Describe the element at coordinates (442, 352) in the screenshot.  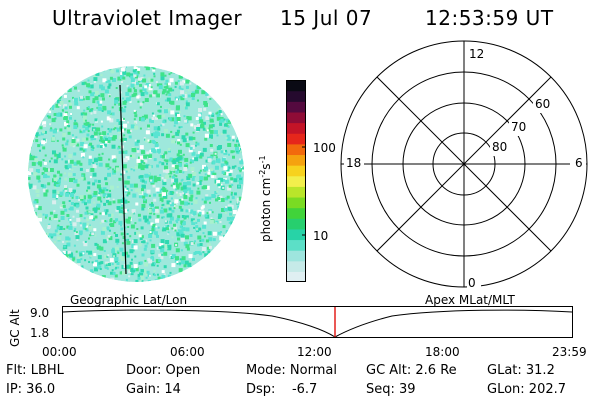
I see `timeline-xtick-1800: 18:00` at that location.